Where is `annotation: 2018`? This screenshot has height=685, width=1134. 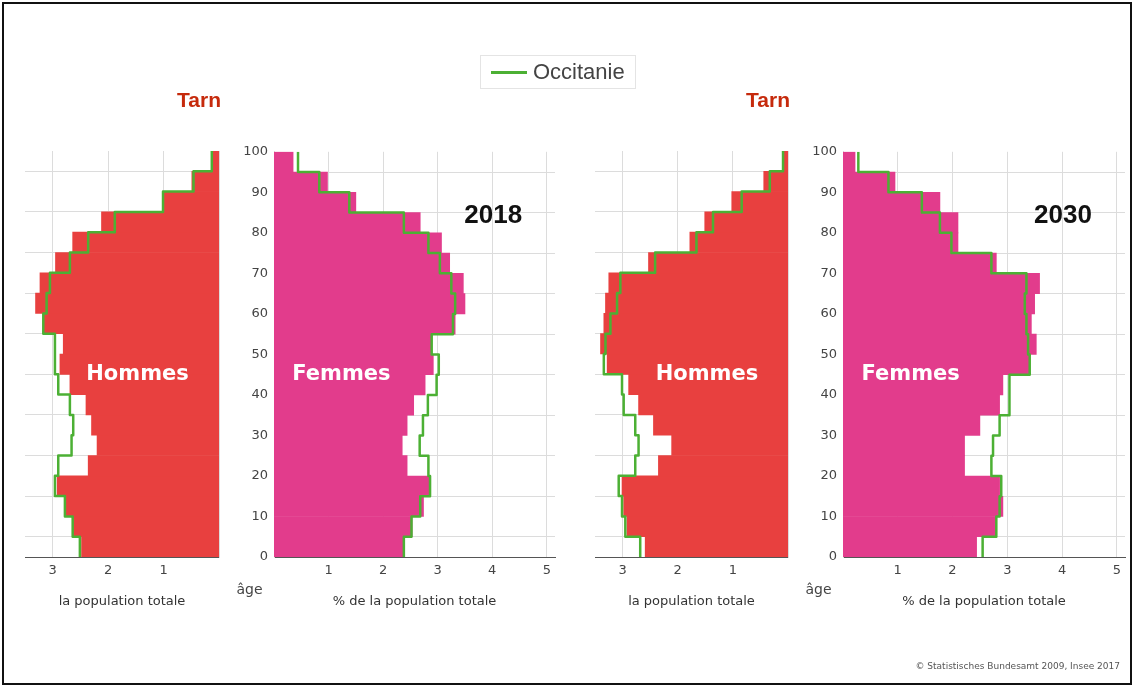
annotation: 2018 is located at coordinates (493, 213).